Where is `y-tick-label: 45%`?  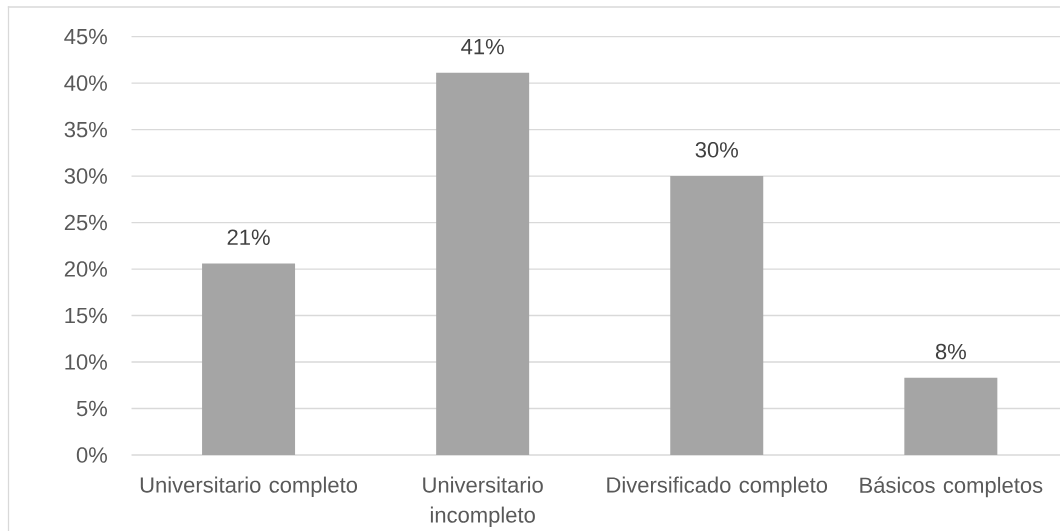
y-tick-label: 45% is located at coordinates (85, 36).